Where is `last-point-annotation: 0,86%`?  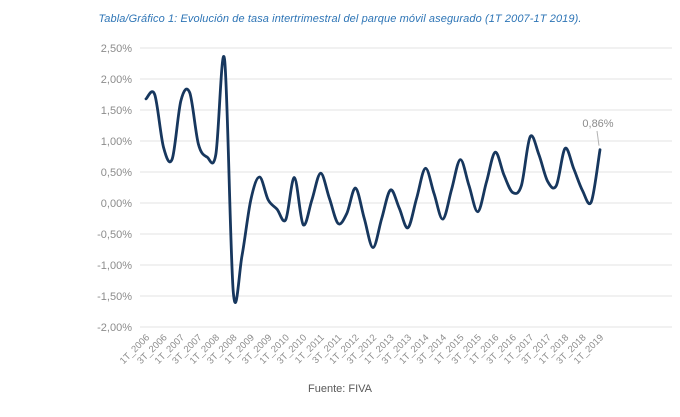 last-point-annotation: 0,86% is located at coordinates (597, 124).